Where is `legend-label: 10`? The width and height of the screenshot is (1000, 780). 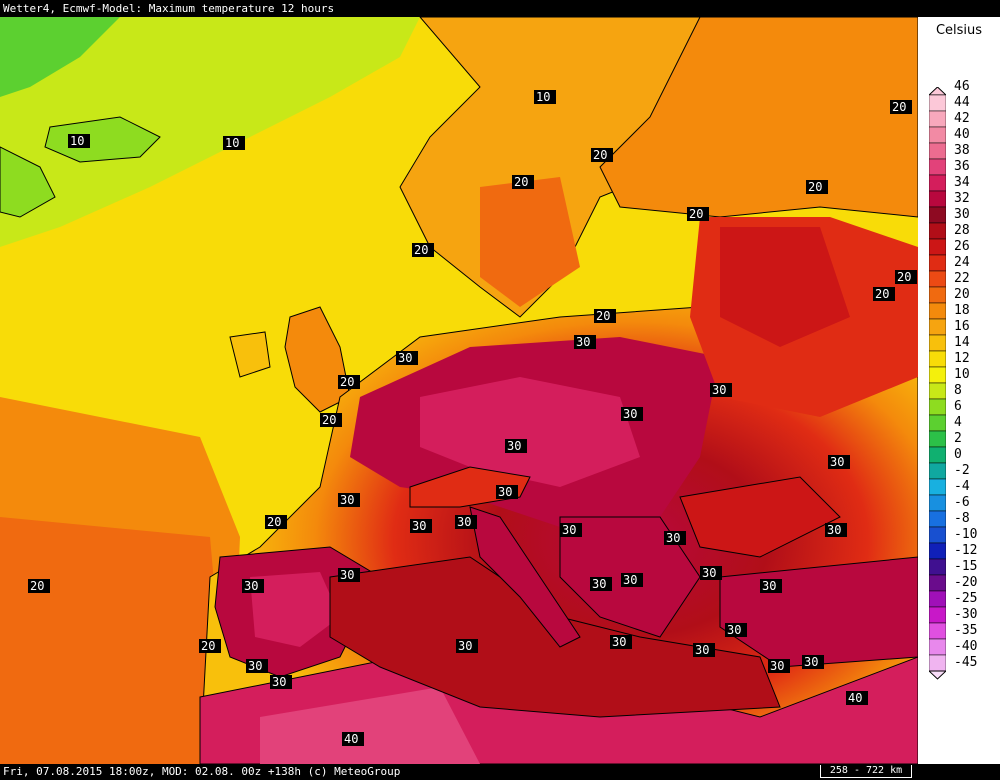
legend-label: 10 is located at coordinates (962, 374).